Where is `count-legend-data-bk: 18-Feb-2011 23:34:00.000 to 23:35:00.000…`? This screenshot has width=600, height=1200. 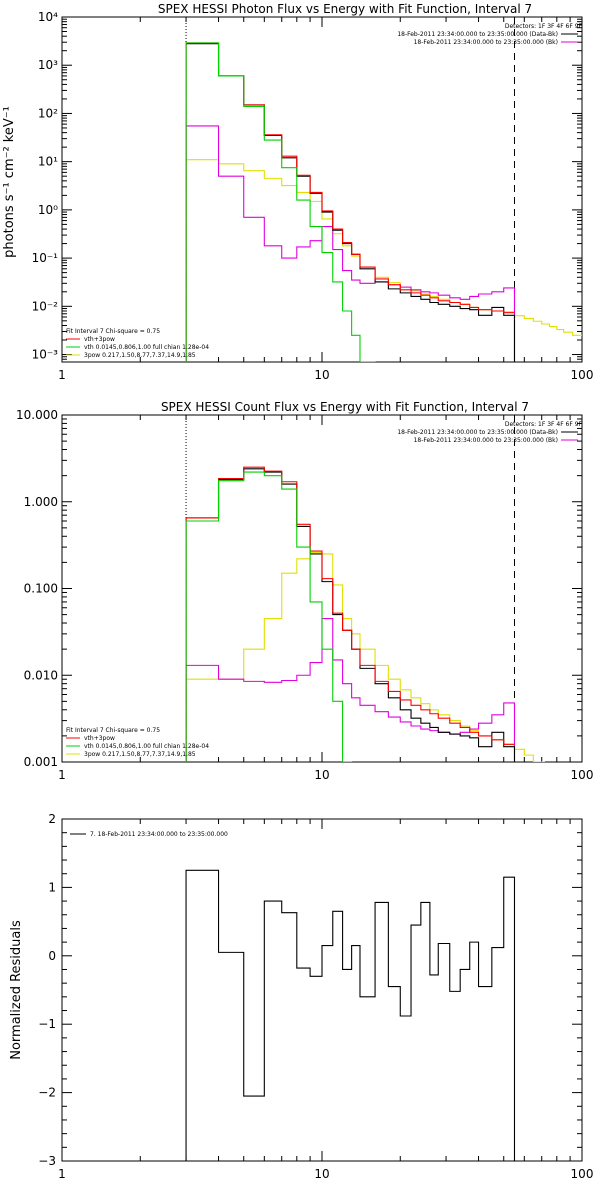 count-legend-data-bk: 18-Feb-2011 23:34:00.000 to 23:35:00.000… is located at coordinates (477, 432).